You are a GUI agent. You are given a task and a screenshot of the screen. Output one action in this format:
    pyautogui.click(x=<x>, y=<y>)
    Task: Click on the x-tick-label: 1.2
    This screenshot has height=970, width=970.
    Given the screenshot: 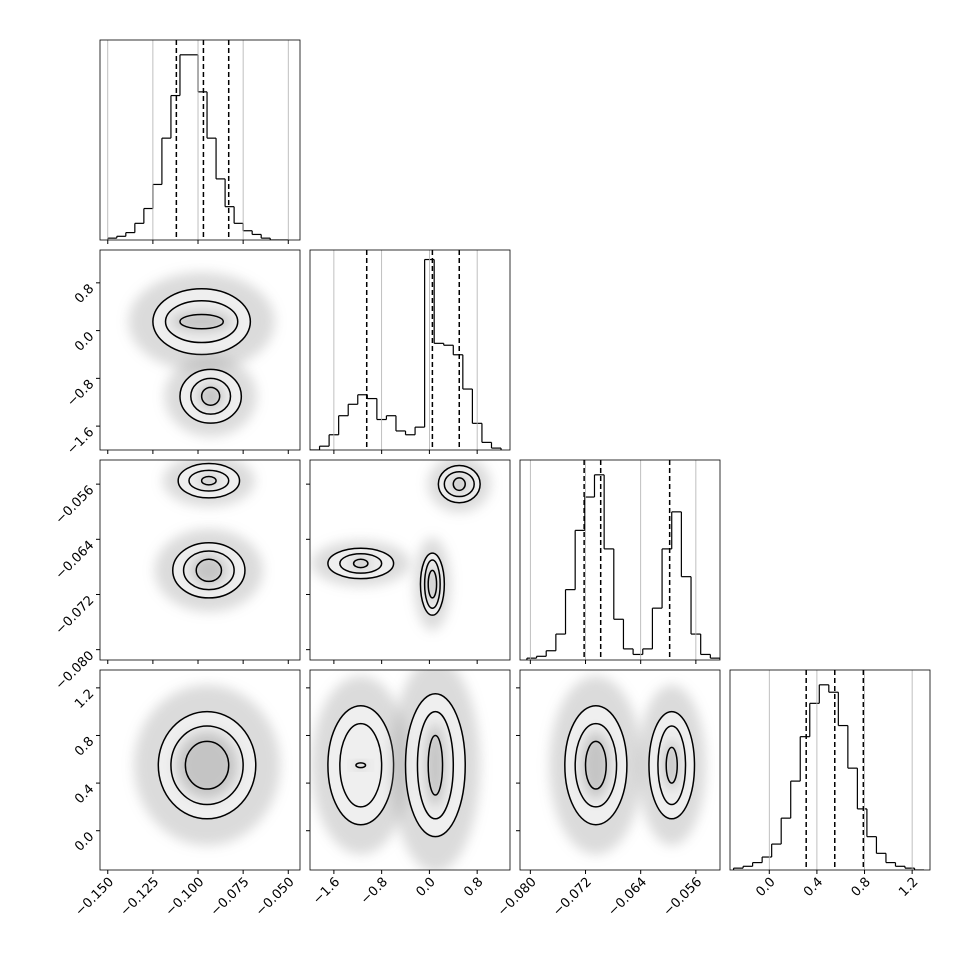 What is the action you would take?
    pyautogui.click(x=908, y=887)
    